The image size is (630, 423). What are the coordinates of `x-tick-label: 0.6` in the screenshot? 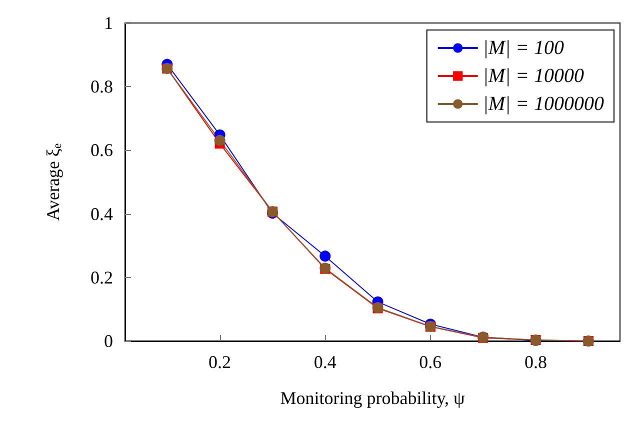 It's located at (430, 362).